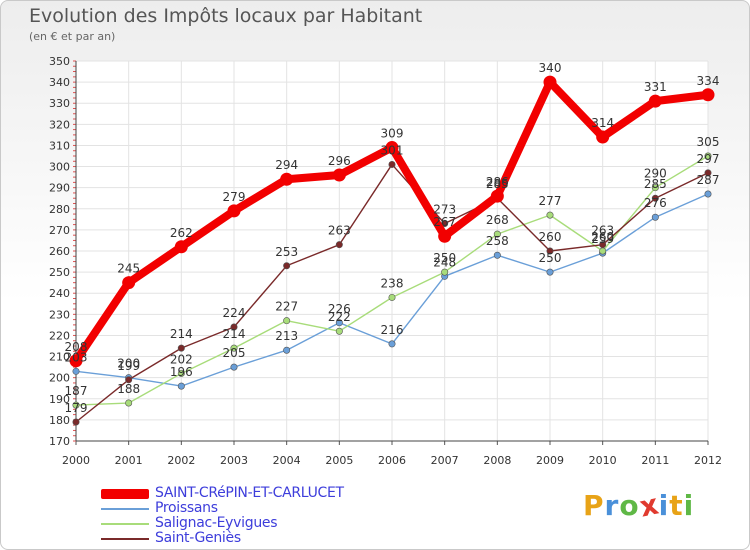 The width and height of the screenshot is (750, 550). Describe the element at coordinates (286, 336) in the screenshot. I see `data-label: 213` at that location.